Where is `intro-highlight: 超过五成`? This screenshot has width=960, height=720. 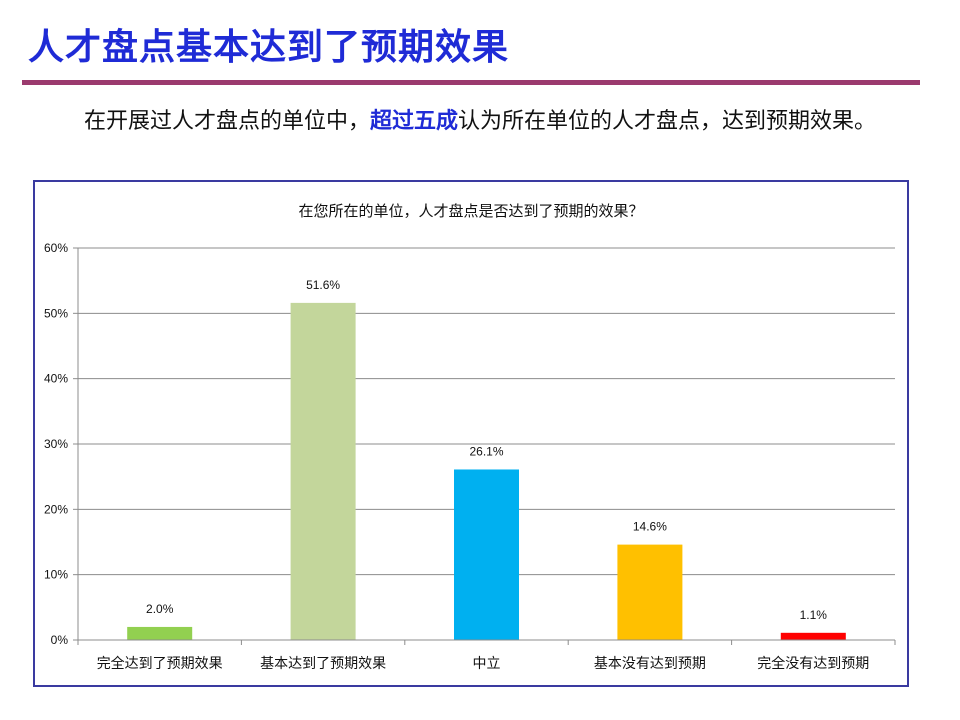
intro-highlight: 超过五成 is located at coordinates (414, 121).